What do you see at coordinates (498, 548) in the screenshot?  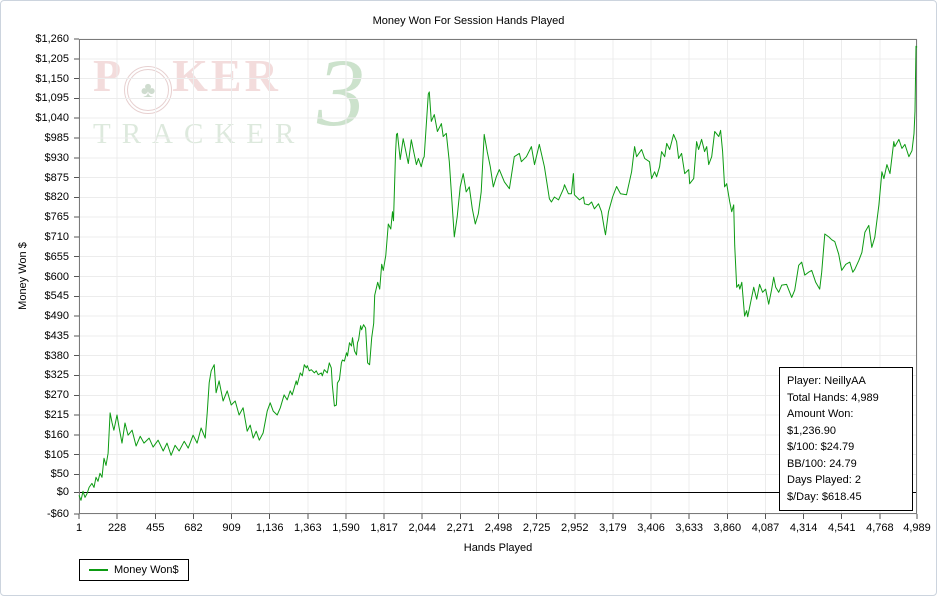 I see `x-axis-title: Hands Played` at bounding box center [498, 548].